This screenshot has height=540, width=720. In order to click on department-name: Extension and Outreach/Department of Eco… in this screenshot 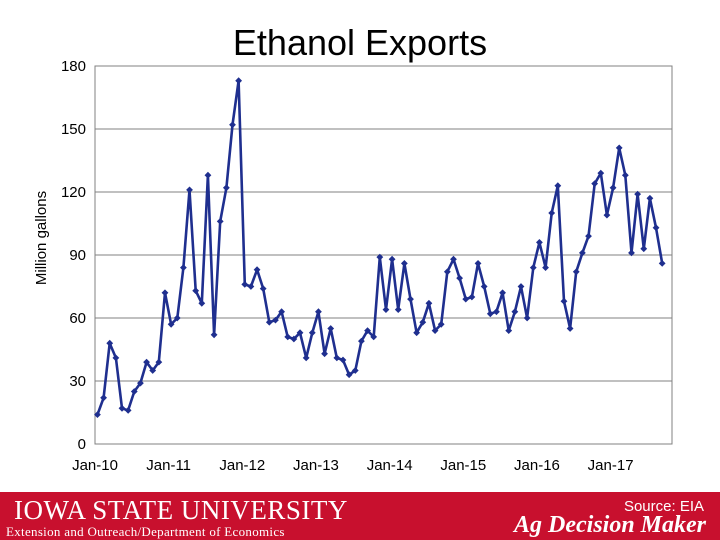, I will do `click(145, 531)`.